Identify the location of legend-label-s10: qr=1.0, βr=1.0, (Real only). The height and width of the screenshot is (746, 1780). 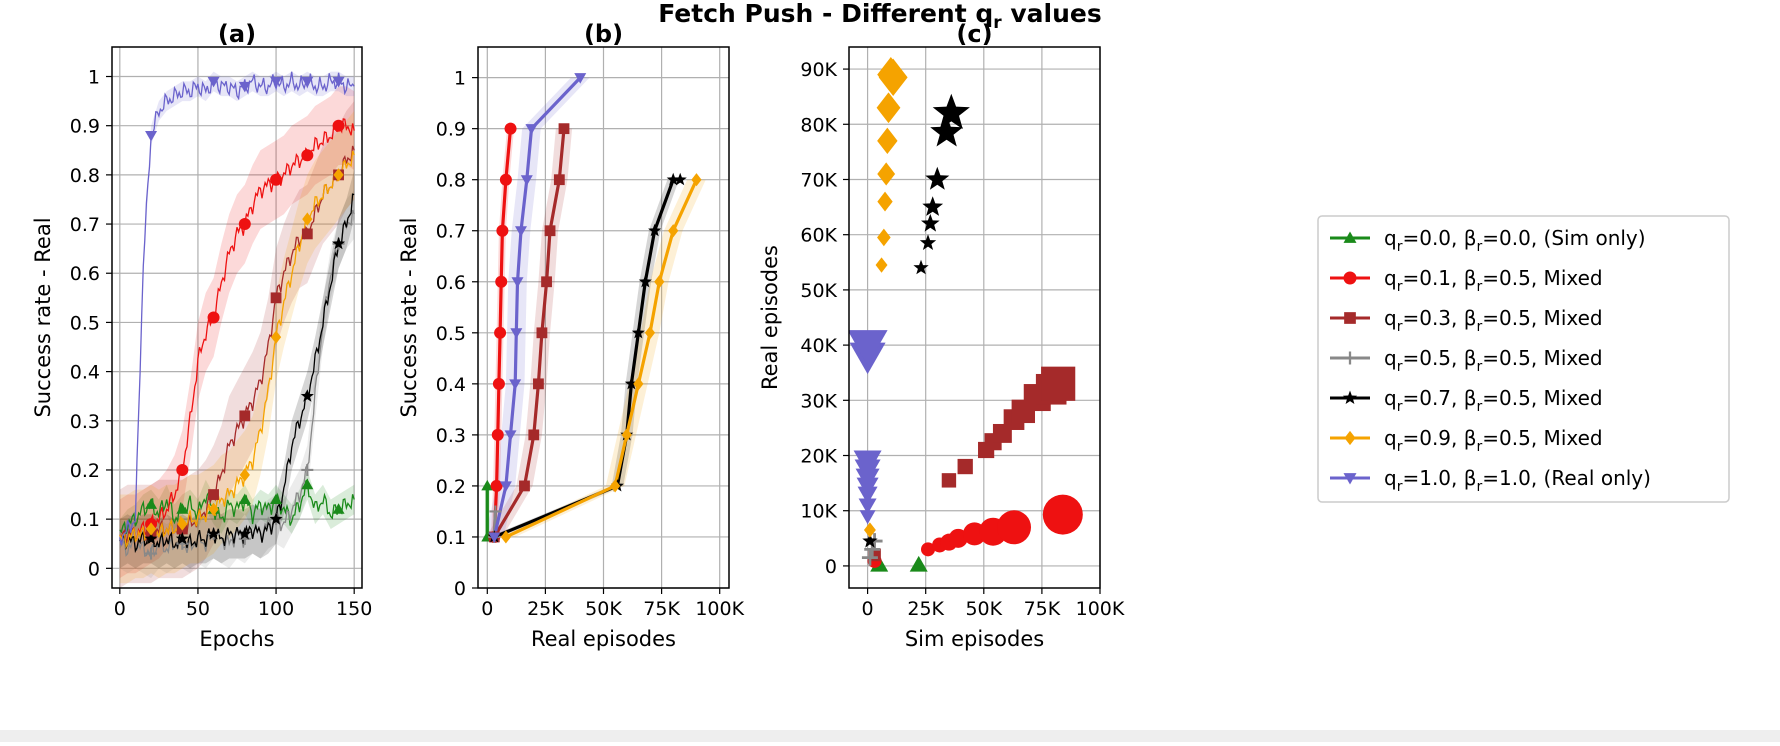
(1517, 480).